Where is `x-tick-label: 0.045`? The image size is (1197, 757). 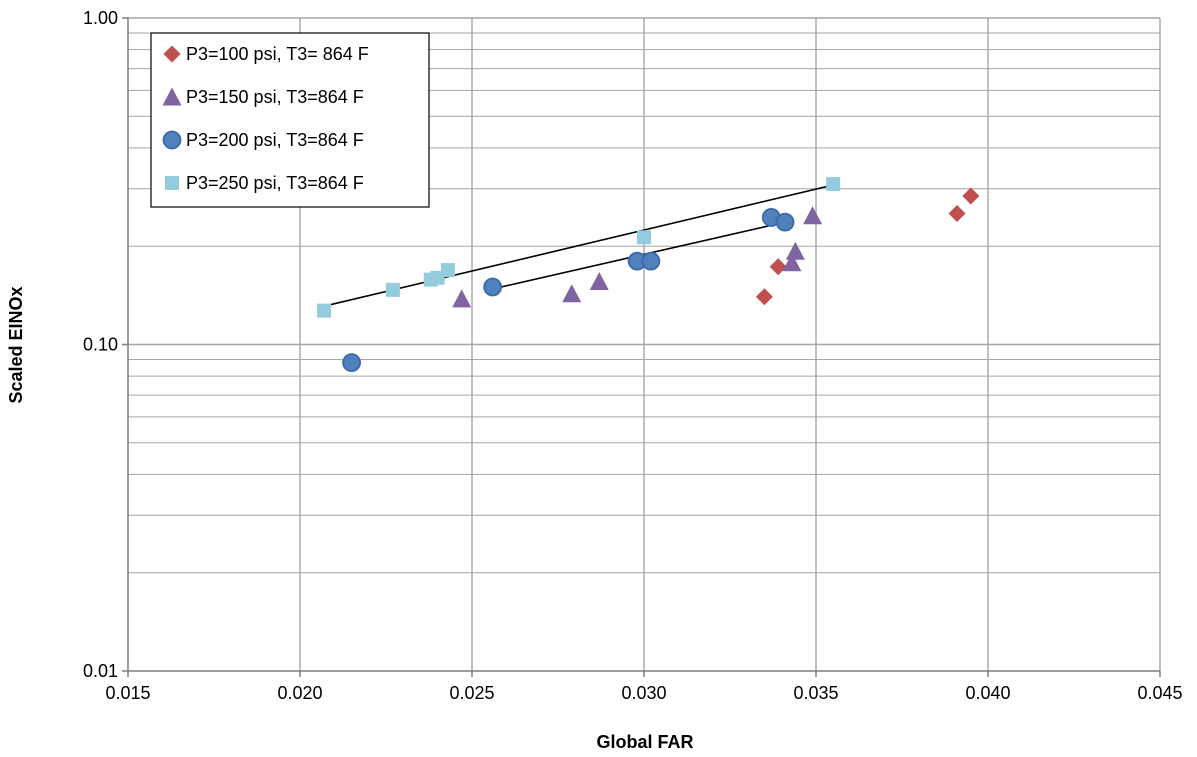 x-tick-label: 0.045 is located at coordinates (1159, 693).